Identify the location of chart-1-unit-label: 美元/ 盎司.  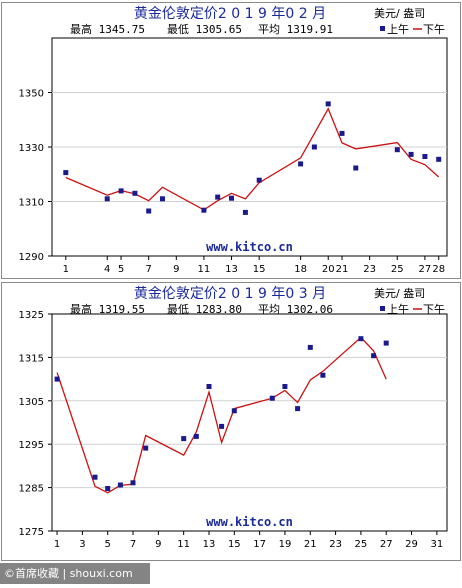
(399, 13).